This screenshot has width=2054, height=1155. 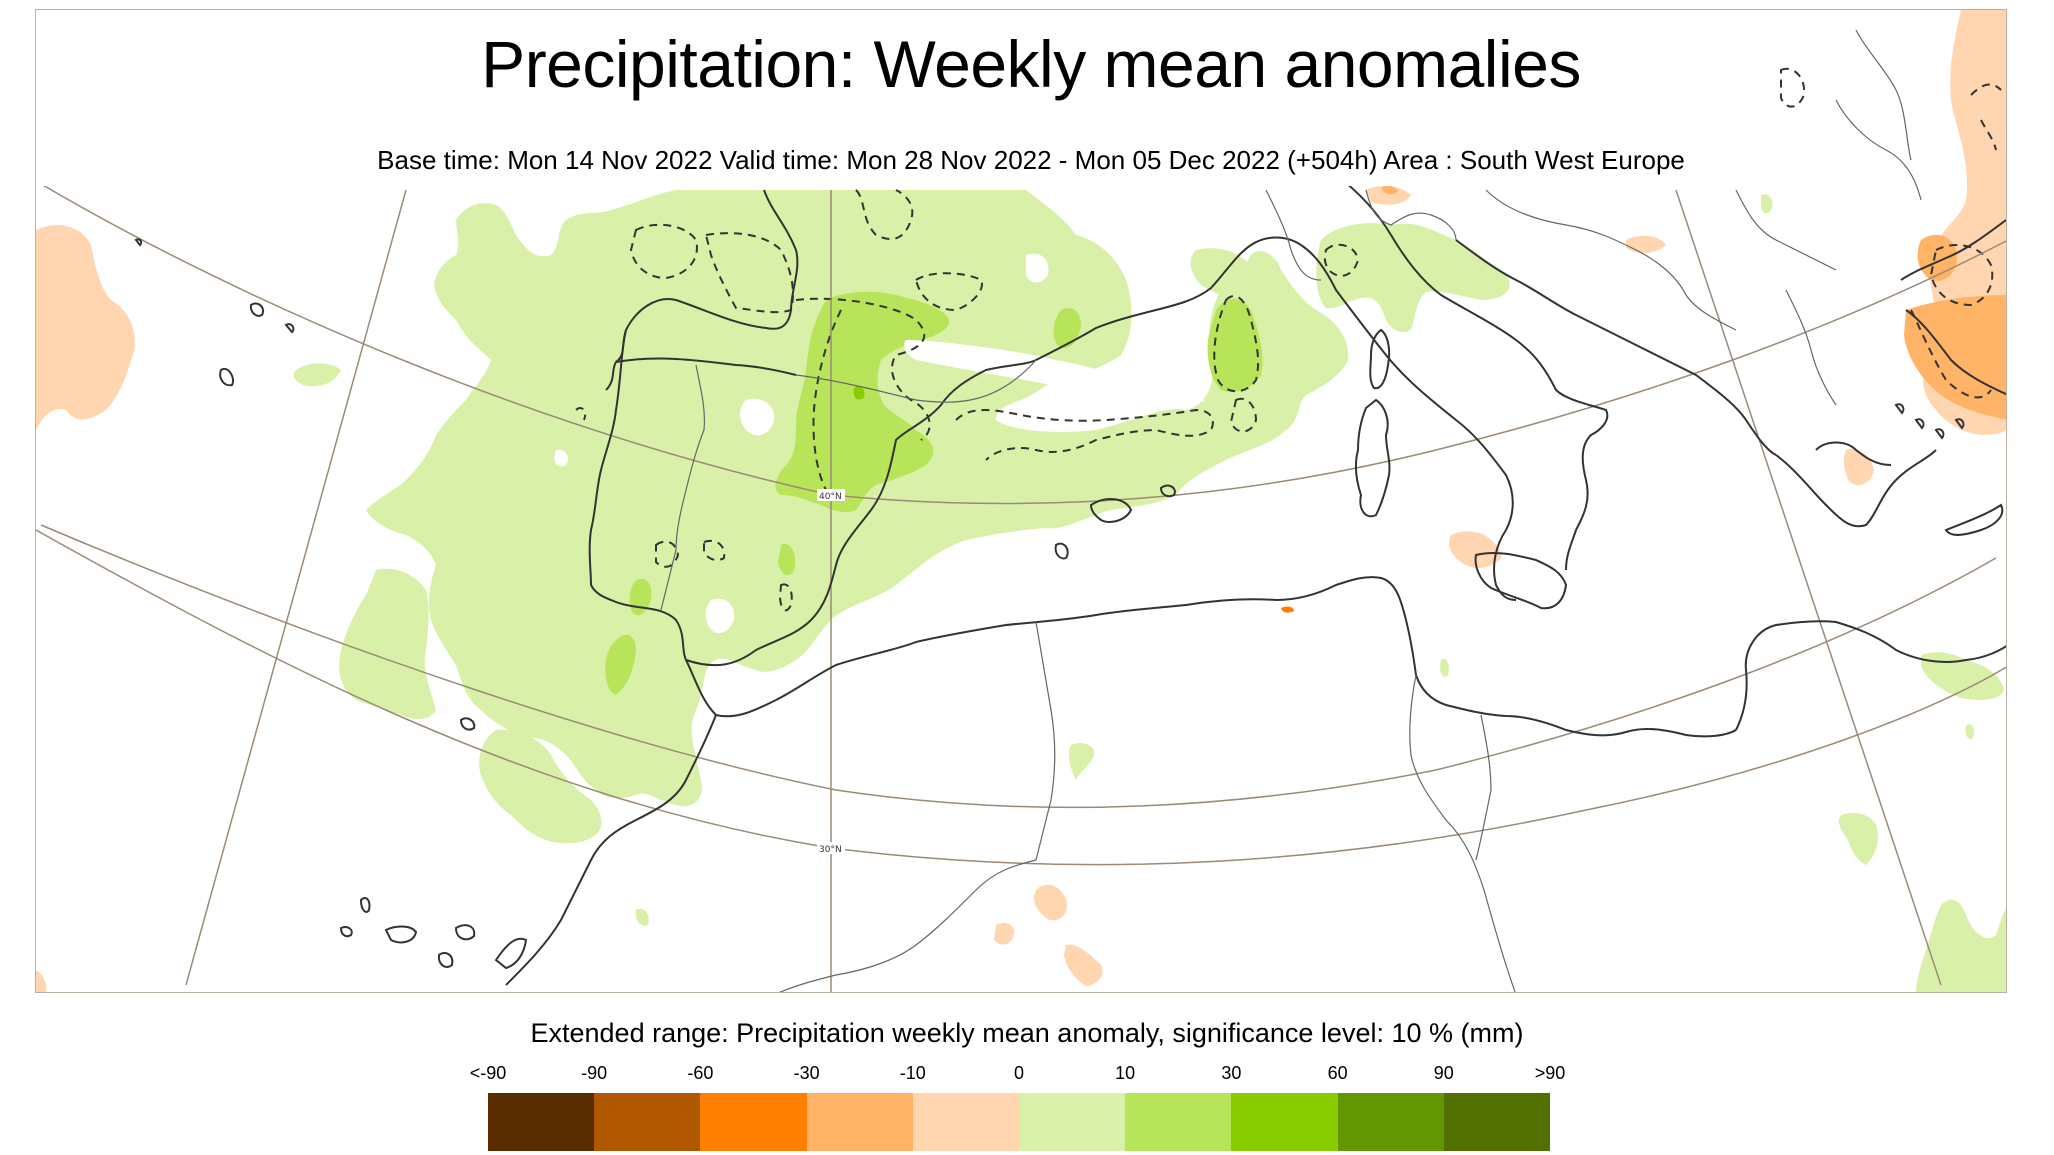 I want to click on legend-tick: 0, so click(x=1019, y=1073).